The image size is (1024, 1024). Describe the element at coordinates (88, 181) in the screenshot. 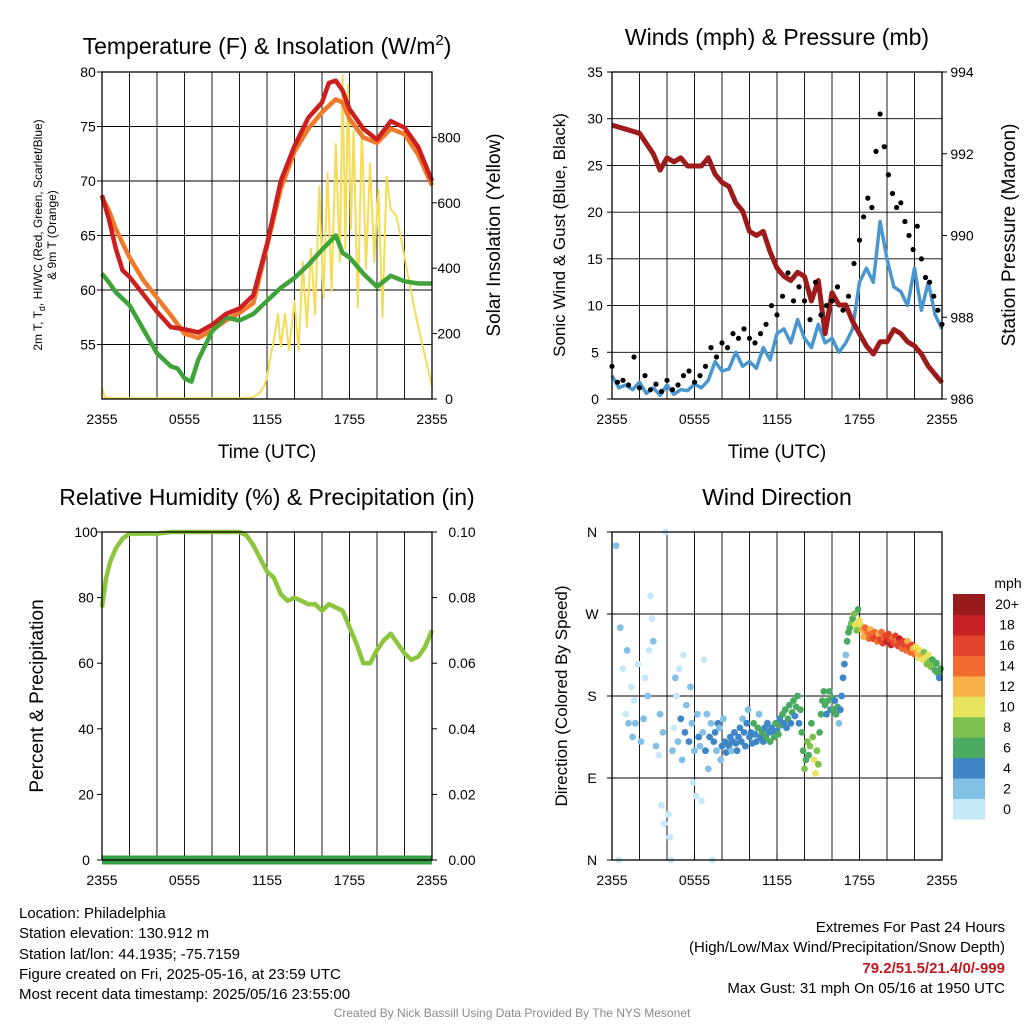

I see `y-tick-label: 70` at that location.